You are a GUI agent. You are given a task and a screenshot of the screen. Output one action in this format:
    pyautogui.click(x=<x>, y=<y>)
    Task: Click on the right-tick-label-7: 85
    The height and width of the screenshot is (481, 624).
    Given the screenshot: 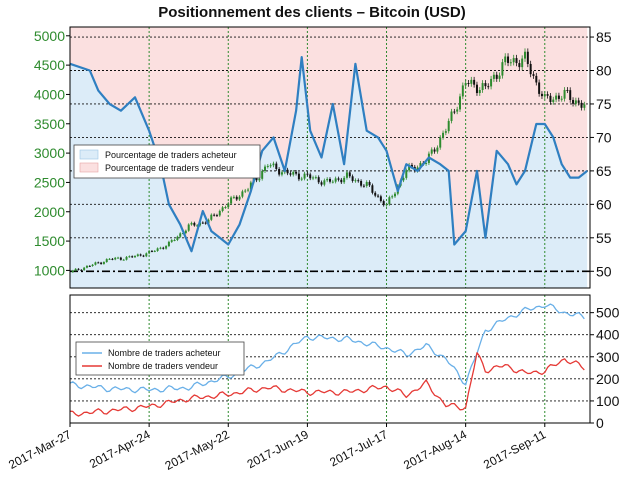 What is the action you would take?
    pyautogui.click(x=604, y=37)
    